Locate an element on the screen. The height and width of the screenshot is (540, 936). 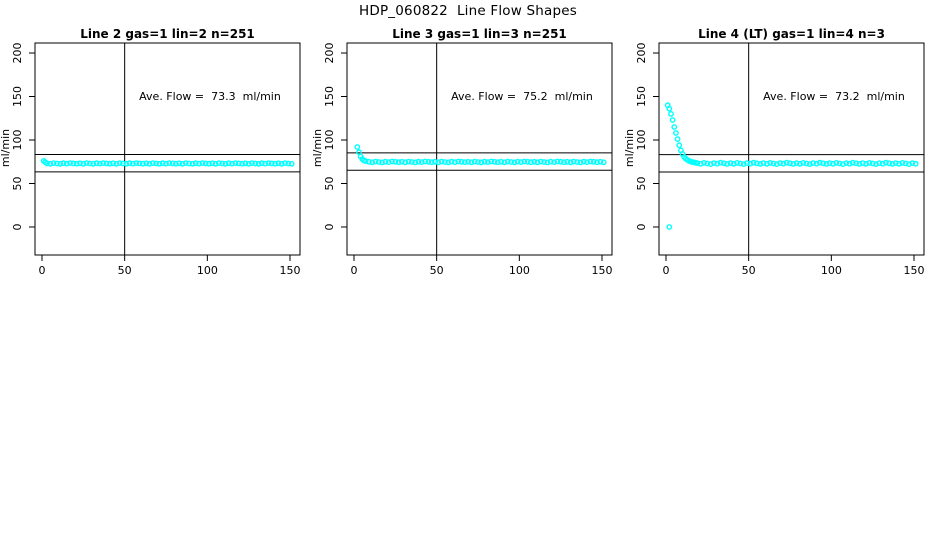
y-axis-label: ml/min is located at coordinates (318, 148).